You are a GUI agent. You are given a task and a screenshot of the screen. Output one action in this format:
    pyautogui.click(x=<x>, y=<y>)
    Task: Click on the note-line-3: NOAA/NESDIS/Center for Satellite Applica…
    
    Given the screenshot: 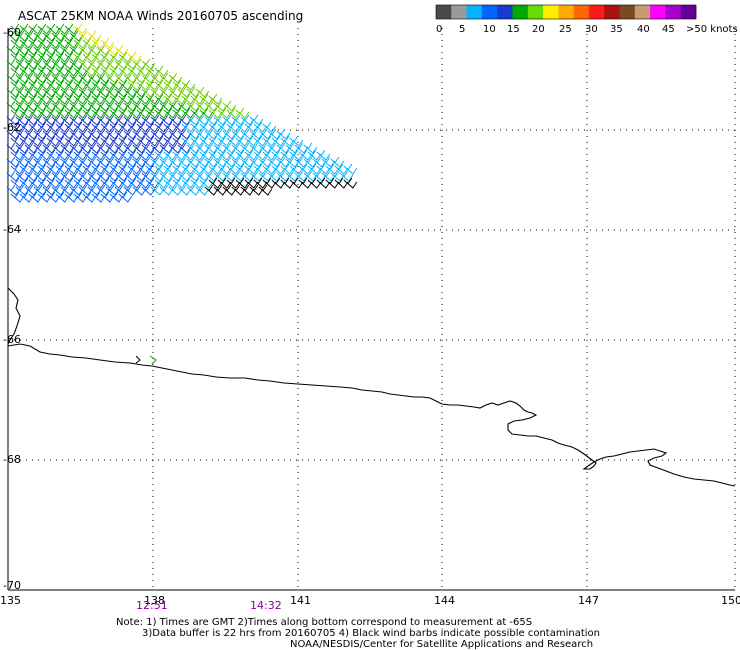 What is the action you would take?
    pyautogui.click(x=441, y=644)
    